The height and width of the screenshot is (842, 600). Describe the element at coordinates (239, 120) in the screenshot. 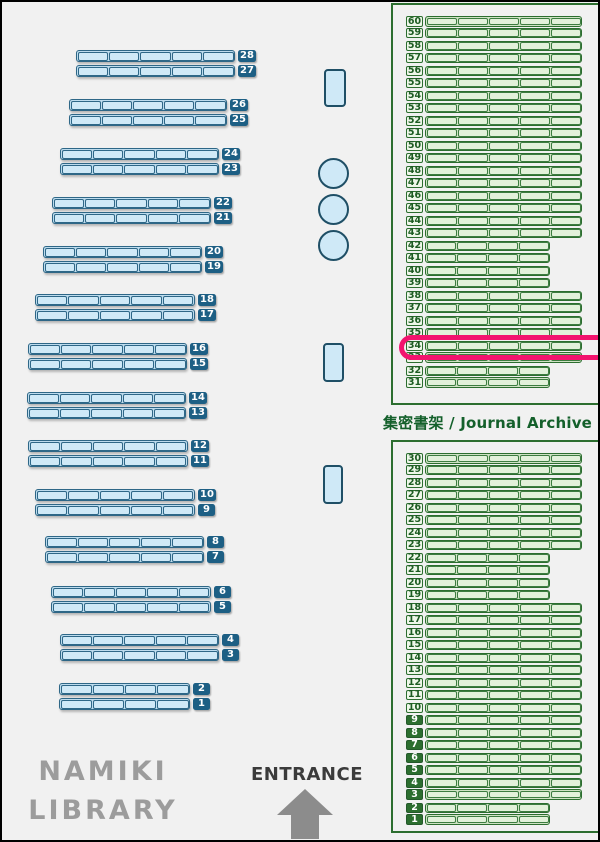

I see `shelf-number-25: 25` at that location.